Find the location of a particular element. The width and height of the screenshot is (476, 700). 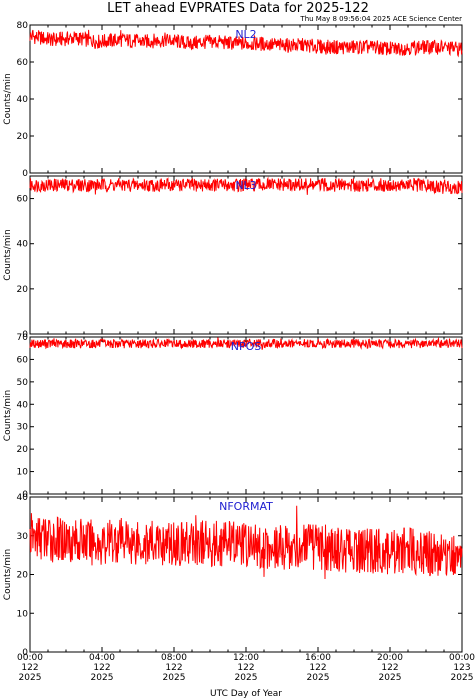

x-axis-label: UTC Day of Year is located at coordinates (246, 694).